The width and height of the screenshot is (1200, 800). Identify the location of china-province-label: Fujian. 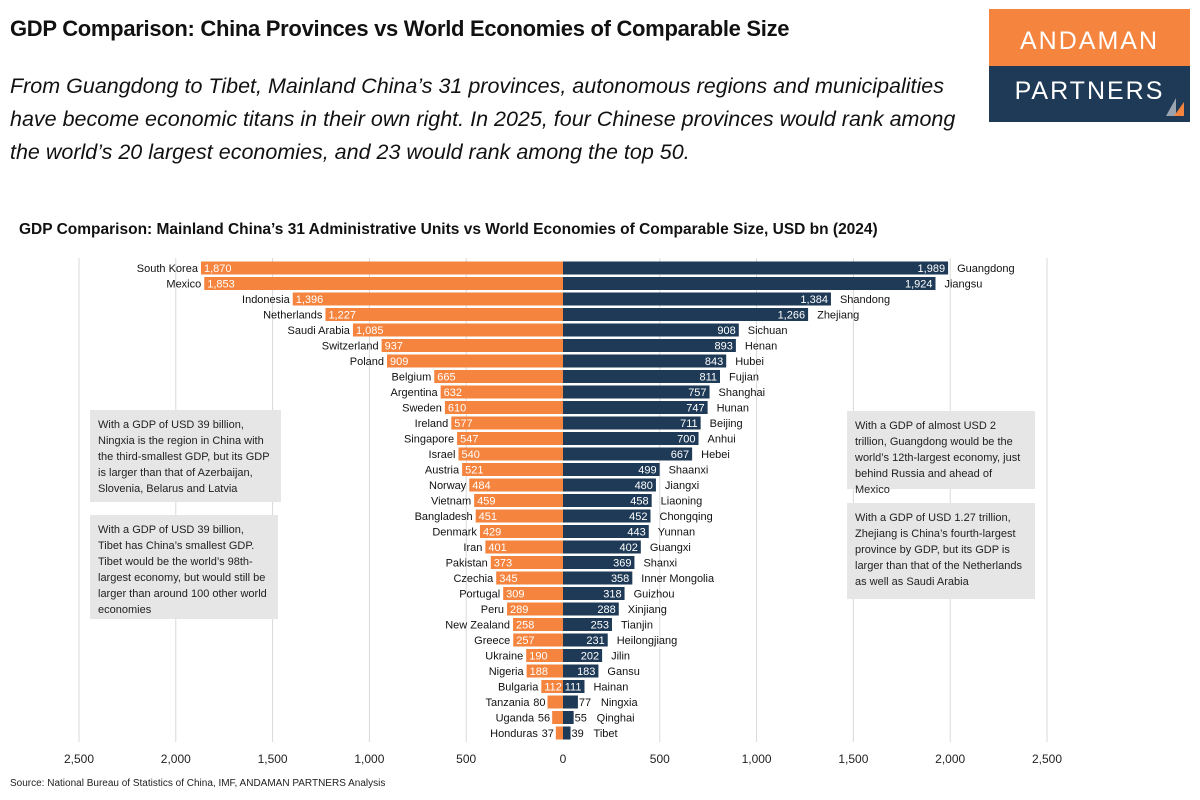
(744, 378).